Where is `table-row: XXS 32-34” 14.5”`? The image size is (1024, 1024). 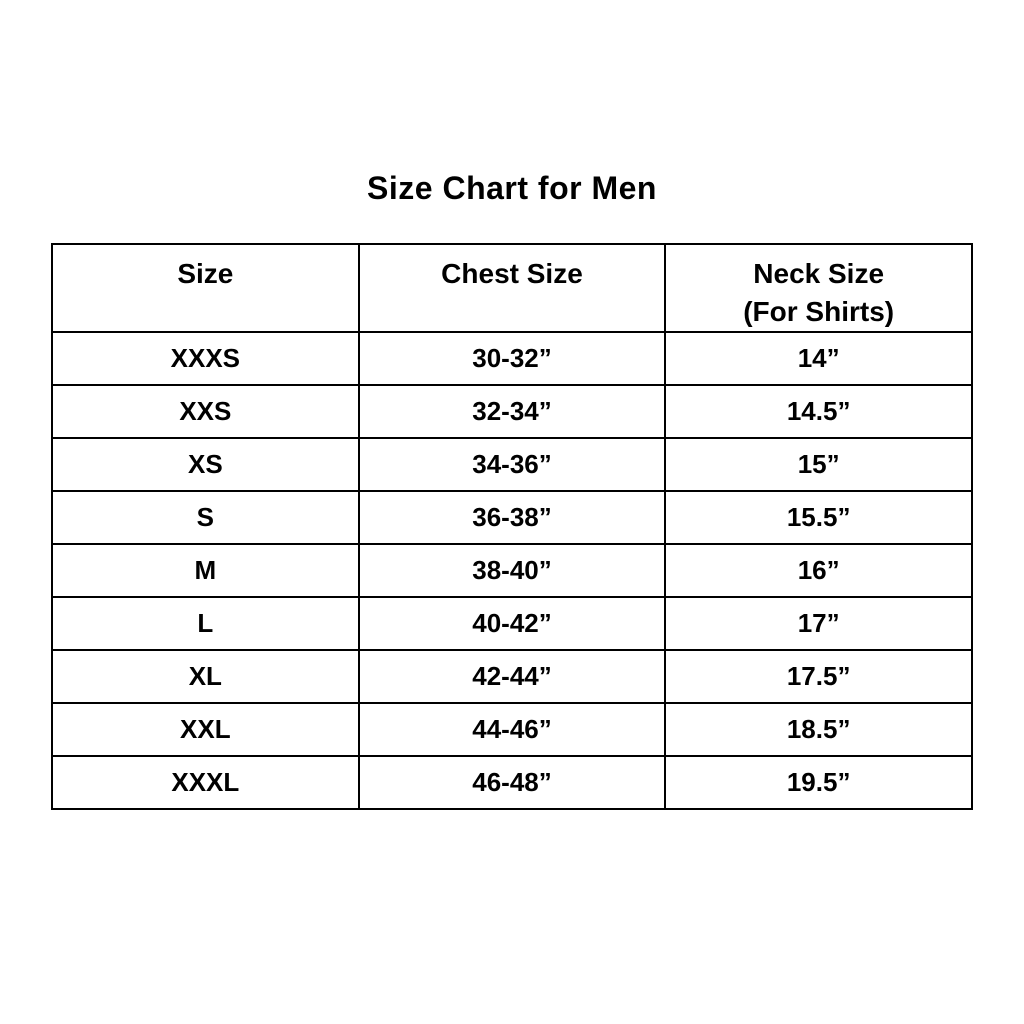
table-row: XXS 32-34” 14.5” is located at coordinates (512, 411).